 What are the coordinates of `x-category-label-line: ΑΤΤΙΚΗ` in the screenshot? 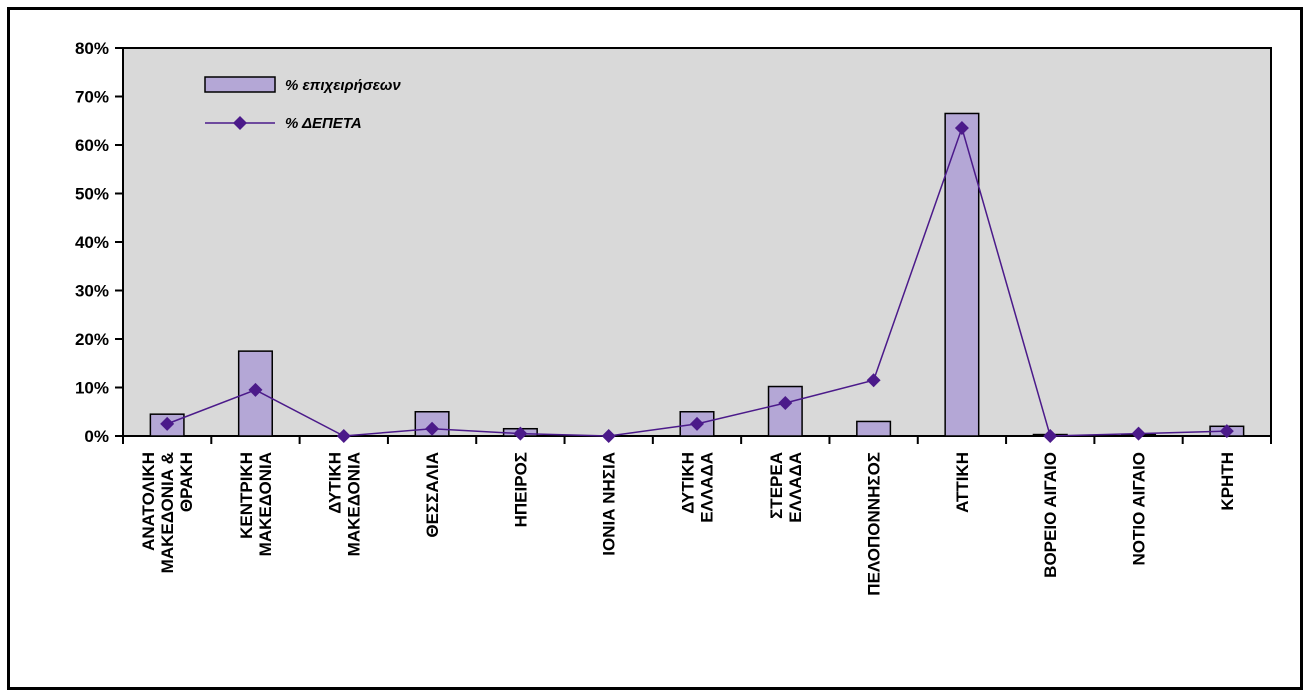 It's located at (962, 482).